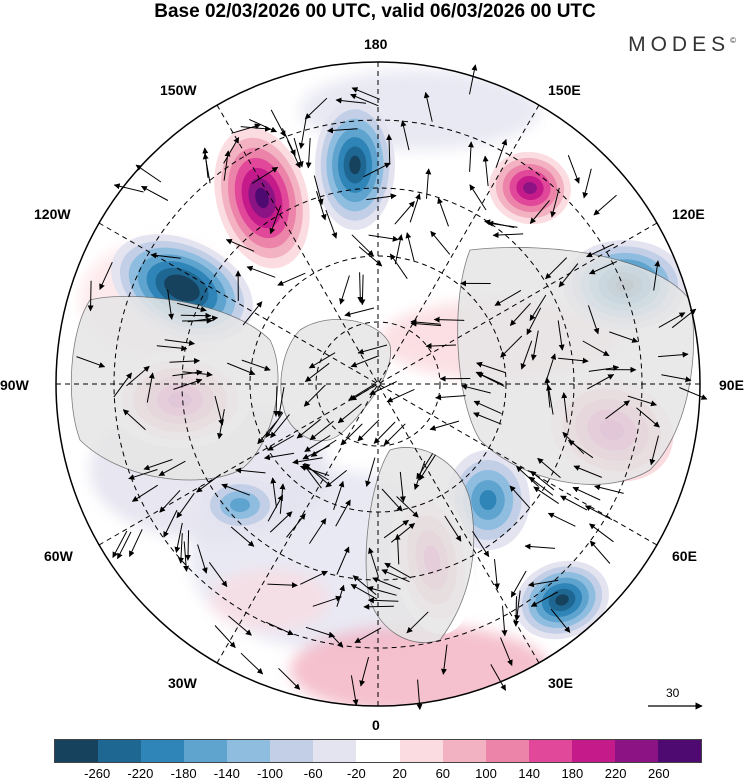 This screenshot has width=750, height=783. I want to click on colorbar-tick-label: -140, so click(226, 773).